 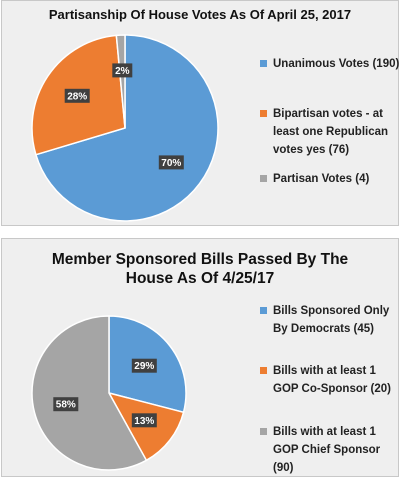 I want to click on data-label: 2%, so click(x=122, y=70).